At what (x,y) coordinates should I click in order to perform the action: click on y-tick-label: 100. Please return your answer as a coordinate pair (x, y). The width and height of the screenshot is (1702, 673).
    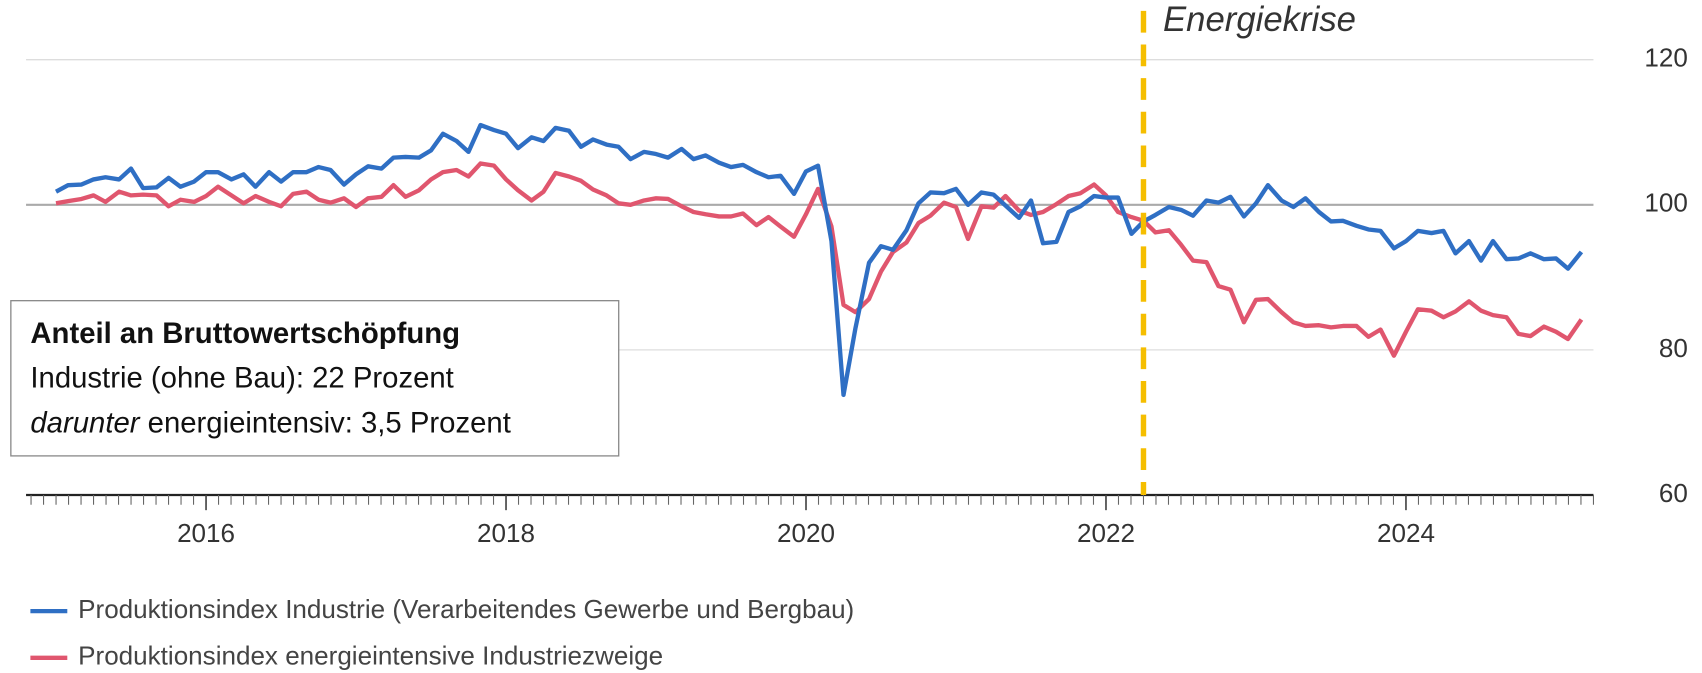
    Looking at the image, I should click on (1665, 203).